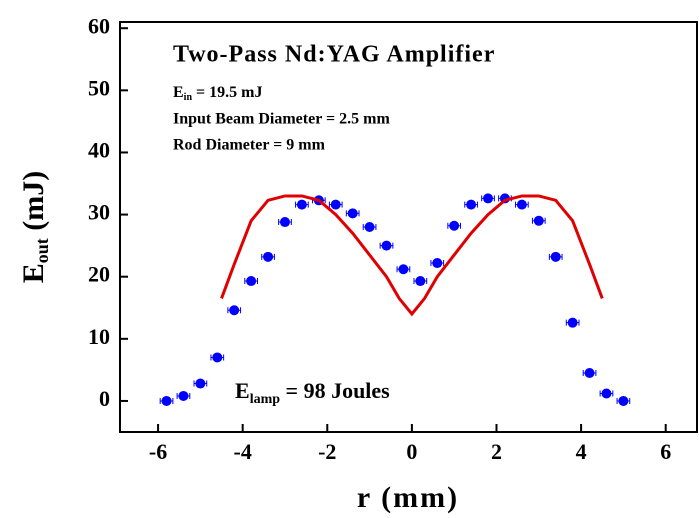 Image resolution: width=699 pixels, height=518 pixels. What do you see at coordinates (99, 212) in the screenshot?
I see `y-tick-label: 30` at bounding box center [99, 212].